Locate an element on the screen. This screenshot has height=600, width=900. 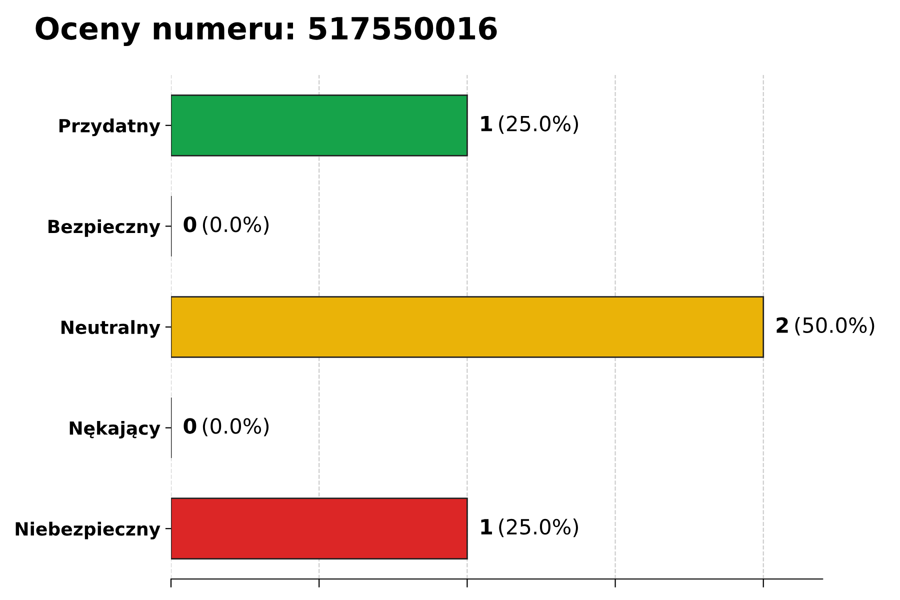
y-tick-label: Neutralny is located at coordinates (111, 329).